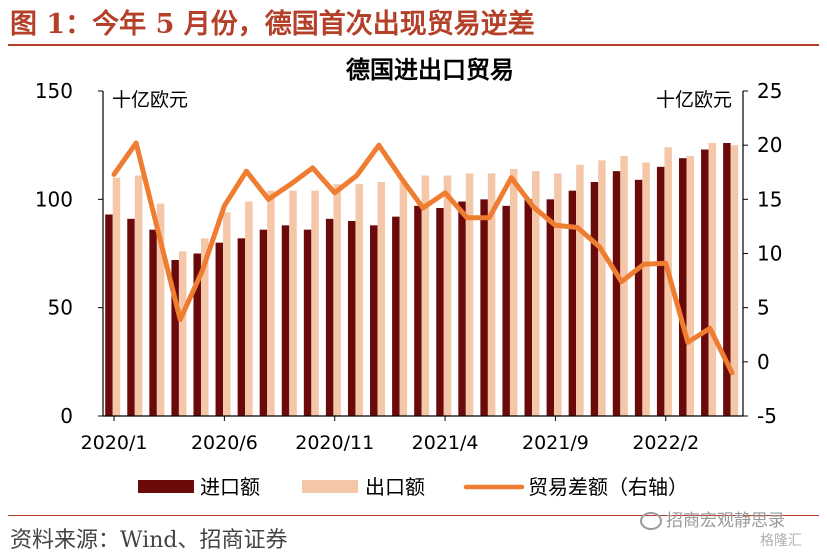 This screenshot has height=557, width=827. I want to click on x-tick-label: 2021/9, so click(555, 443).